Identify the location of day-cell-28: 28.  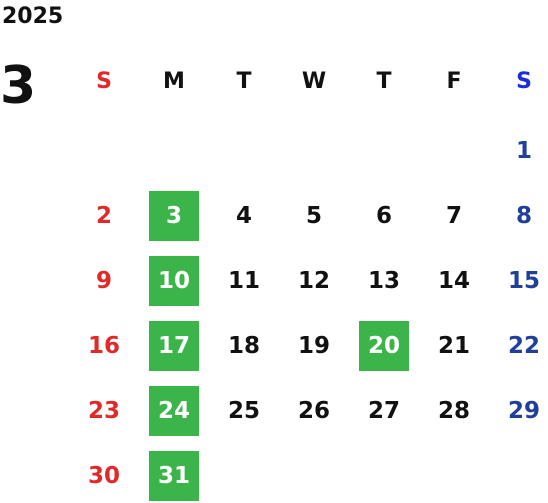
(453, 411).